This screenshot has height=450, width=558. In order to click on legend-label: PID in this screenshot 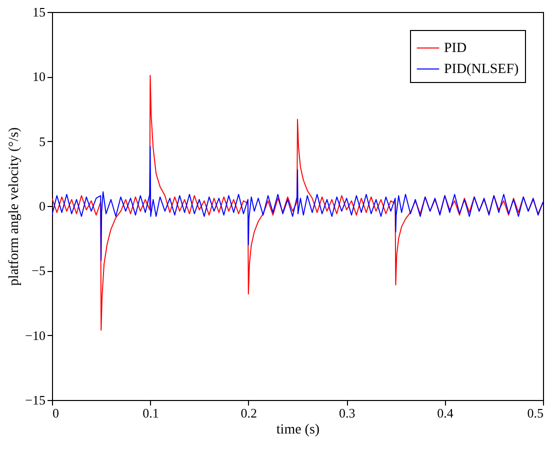, I will do `click(455, 48)`.